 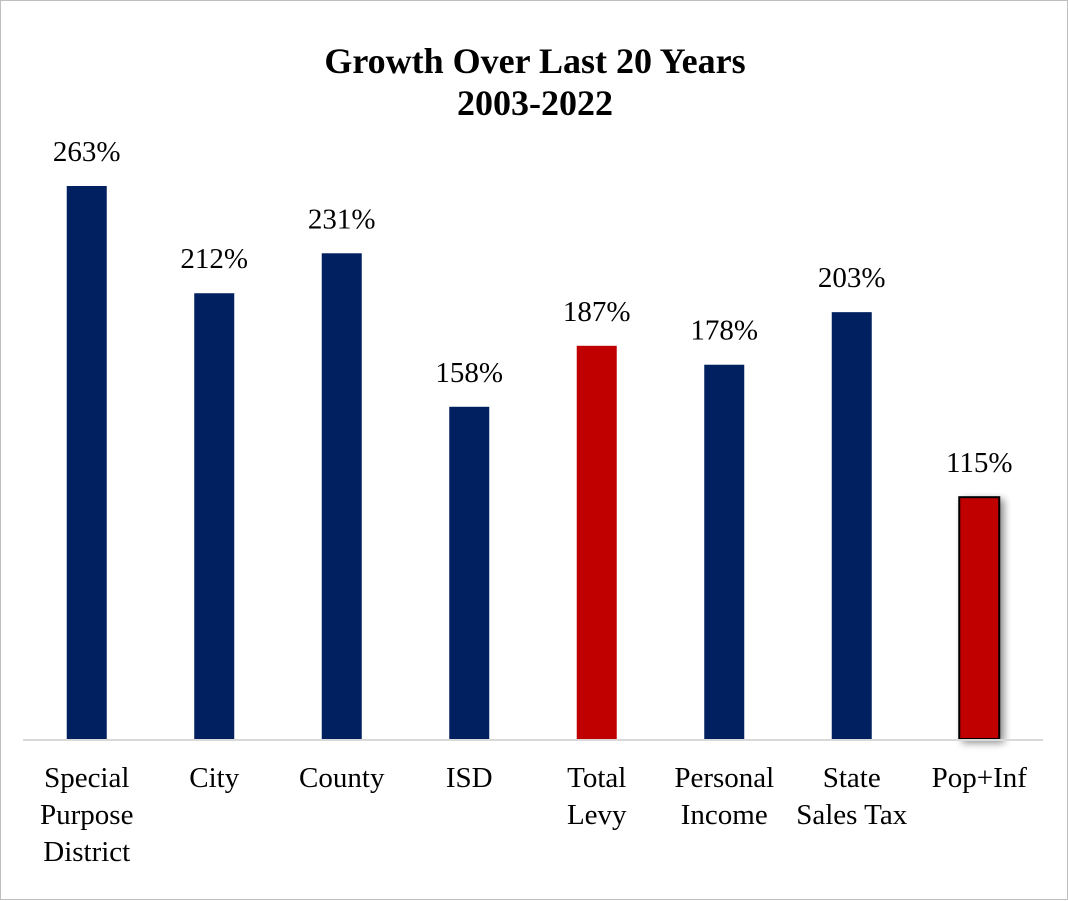 What do you see at coordinates (214, 778) in the screenshot?
I see `category-label-city: City` at bounding box center [214, 778].